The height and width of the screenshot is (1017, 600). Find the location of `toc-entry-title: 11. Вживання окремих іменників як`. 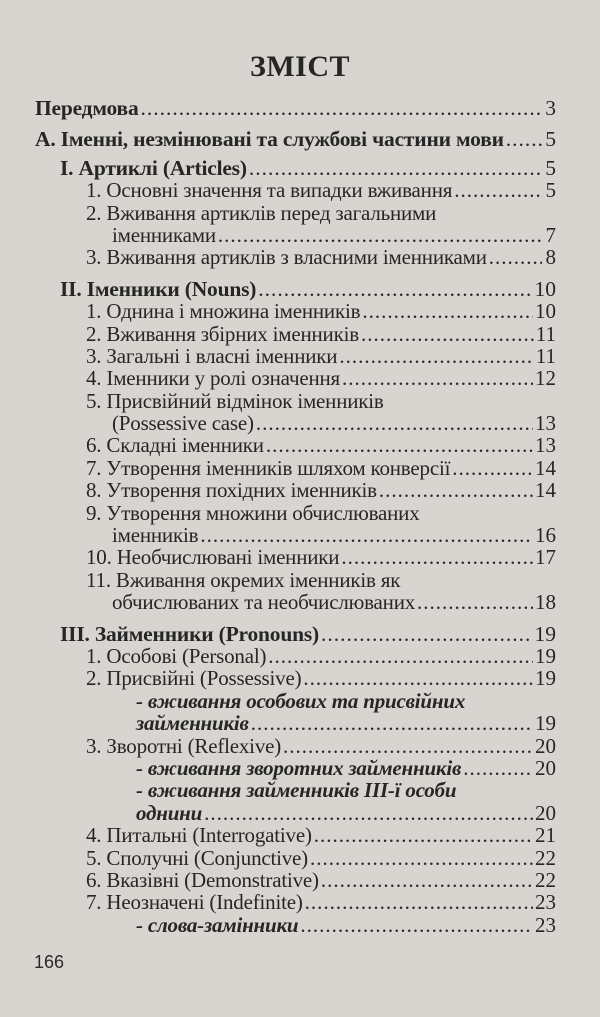

toc-entry-title: 11. Вживання окремих іменників як is located at coordinates (243, 579).